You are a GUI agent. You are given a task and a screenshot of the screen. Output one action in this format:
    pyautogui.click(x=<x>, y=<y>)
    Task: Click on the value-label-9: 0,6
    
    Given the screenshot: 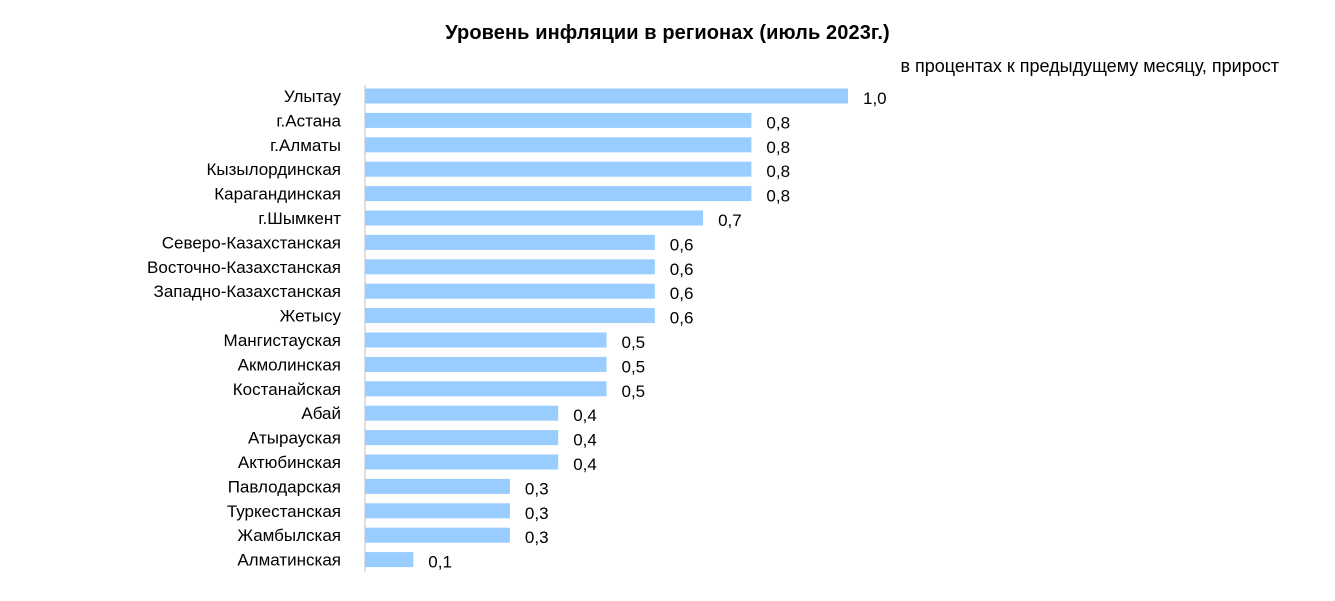 What is the action you would take?
    pyautogui.click(x=682, y=318)
    